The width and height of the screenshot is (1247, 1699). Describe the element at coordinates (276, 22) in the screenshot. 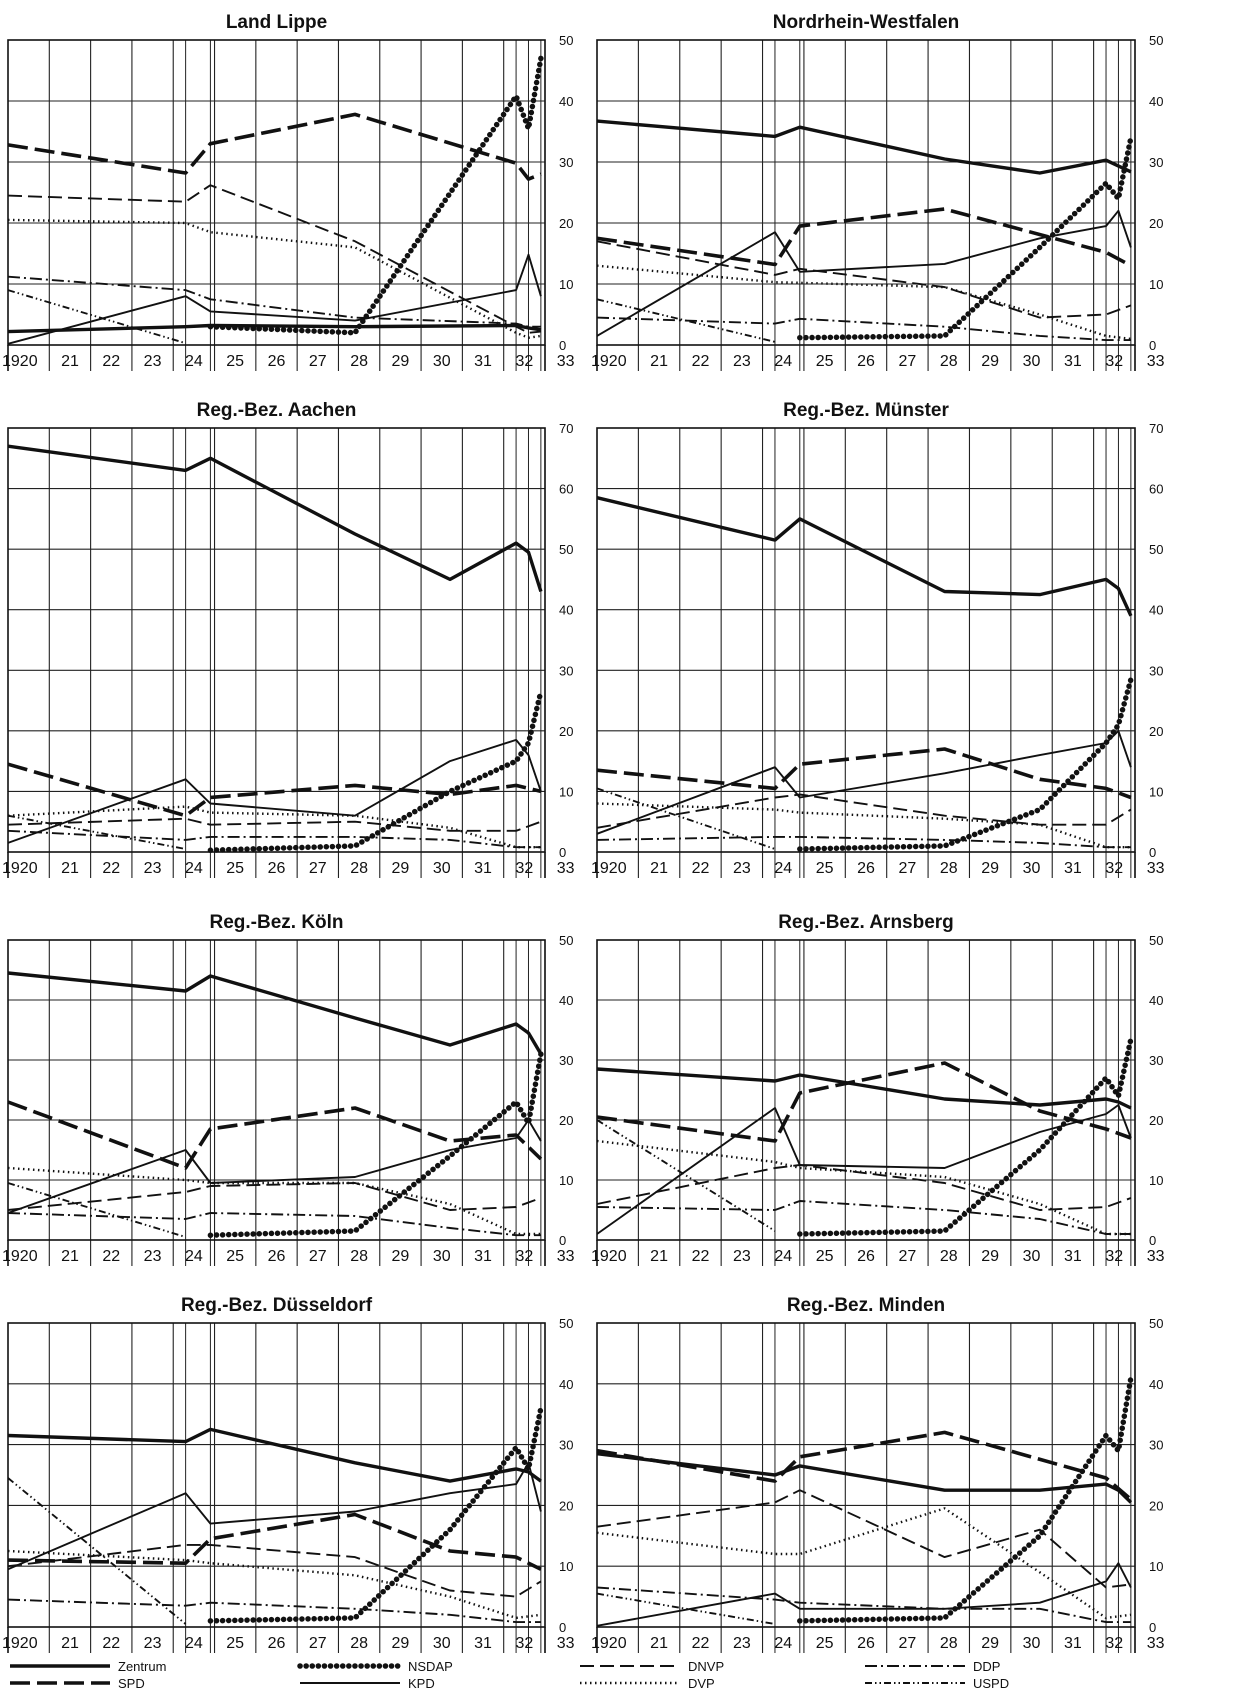

I see `chart-title: Land Lippe` at that location.